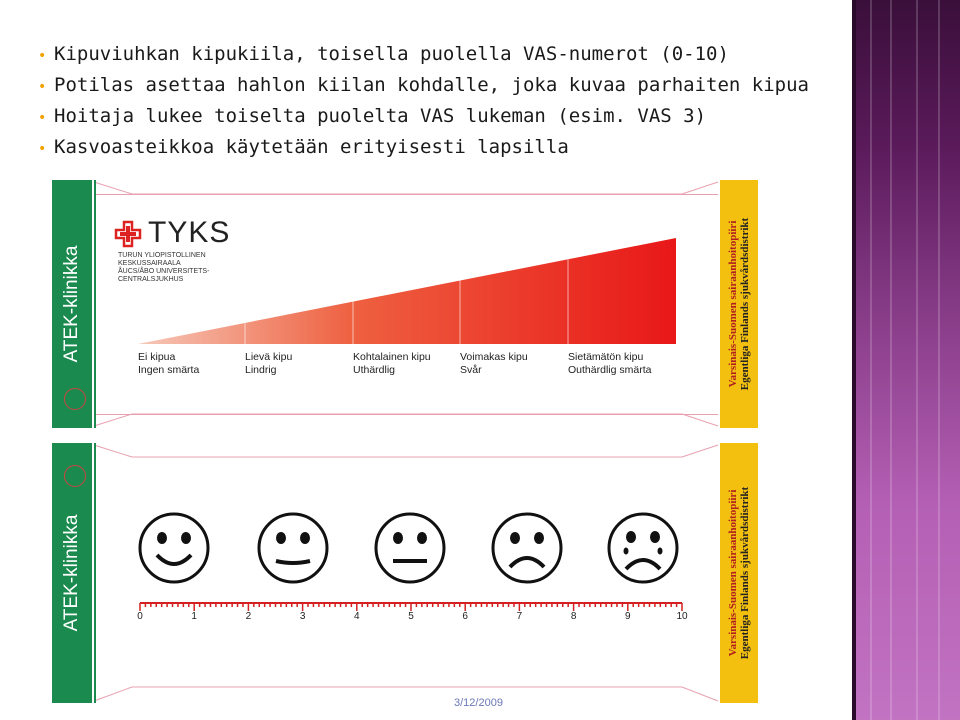 The image size is (960, 720). What do you see at coordinates (465, 616) in the screenshot?
I see `tick-label: 6` at bounding box center [465, 616].